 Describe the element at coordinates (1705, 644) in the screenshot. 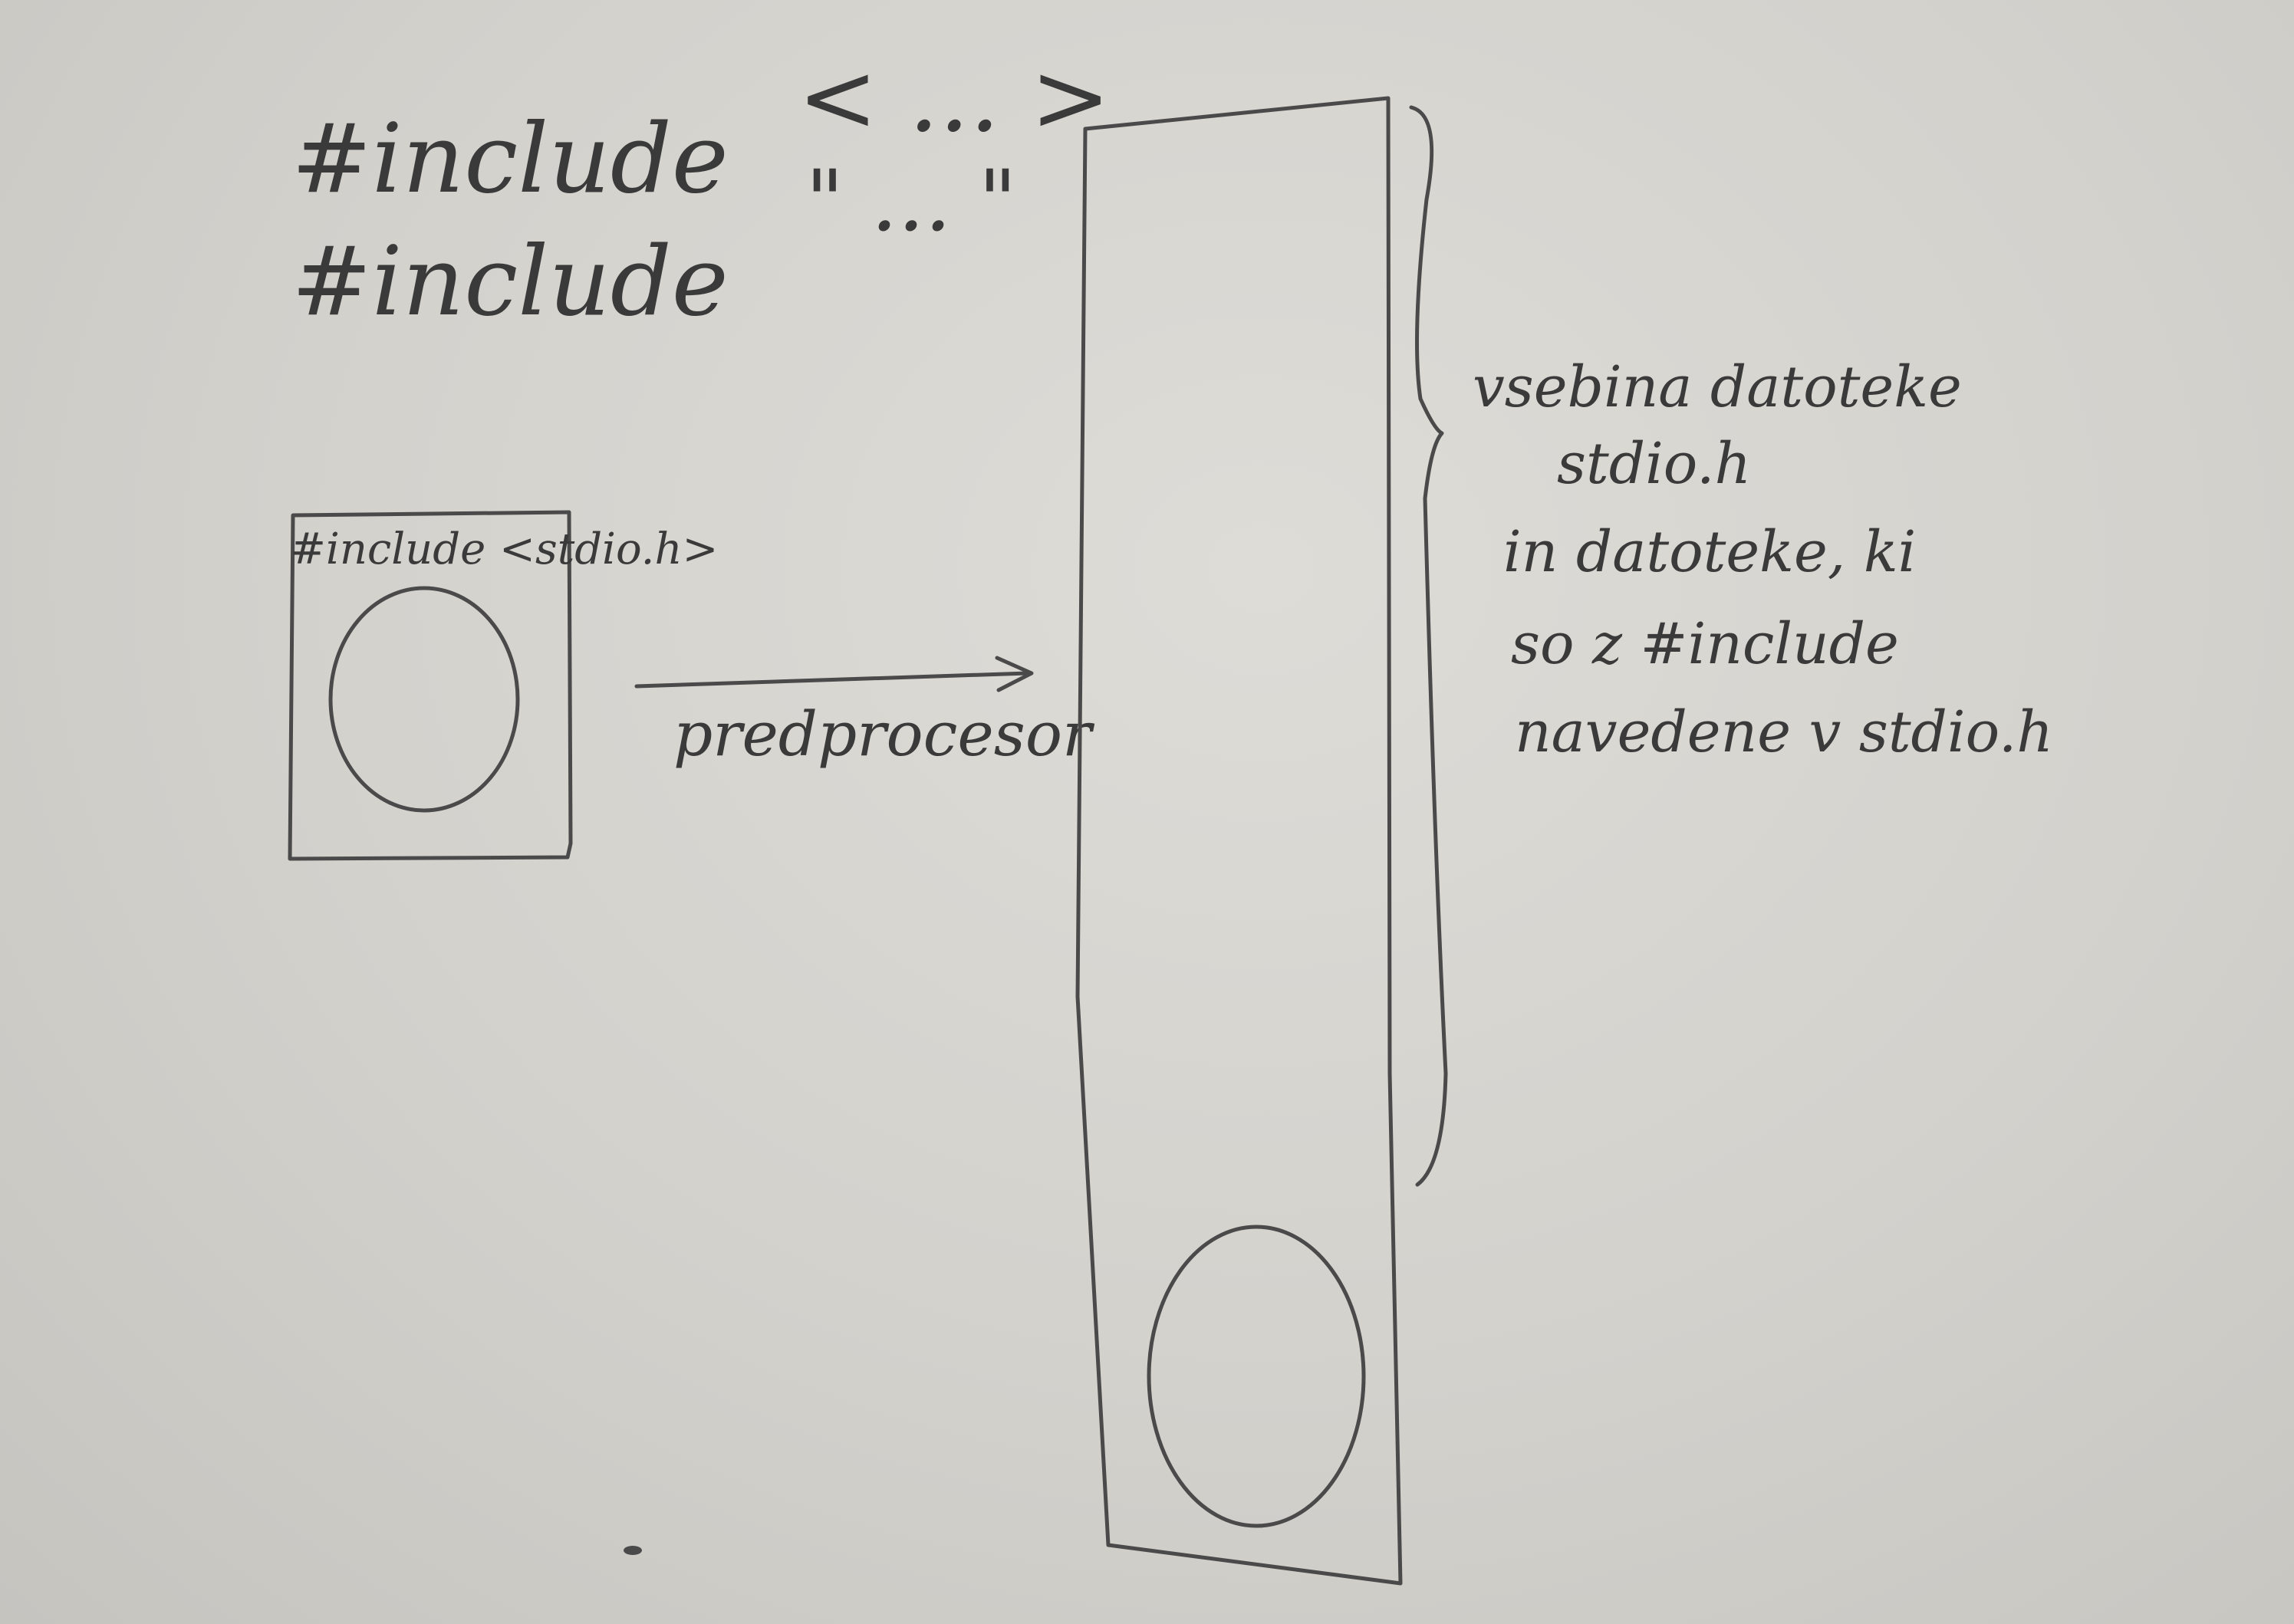

I see `annotation-line-4: so z #include` at that location.